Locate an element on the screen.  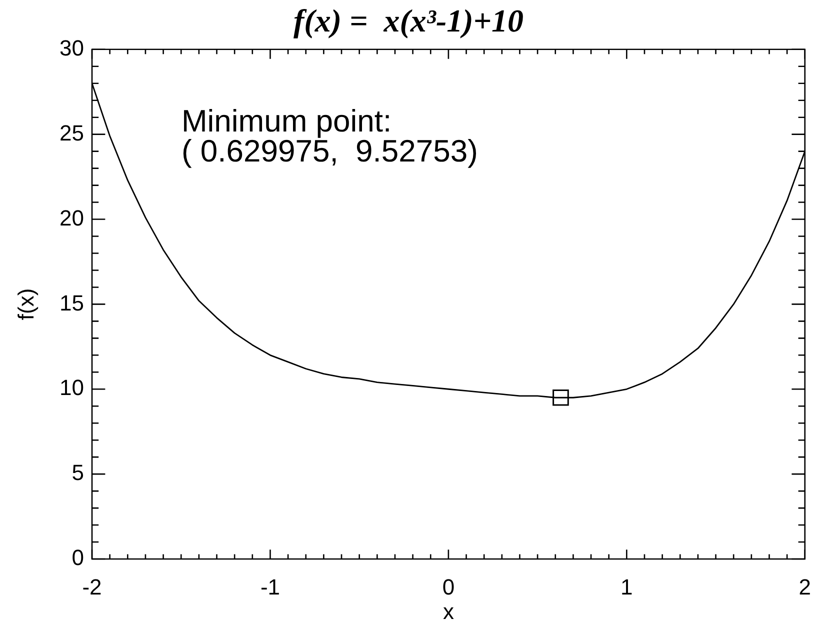
x-tick-label: -2 is located at coordinates (92, 587).